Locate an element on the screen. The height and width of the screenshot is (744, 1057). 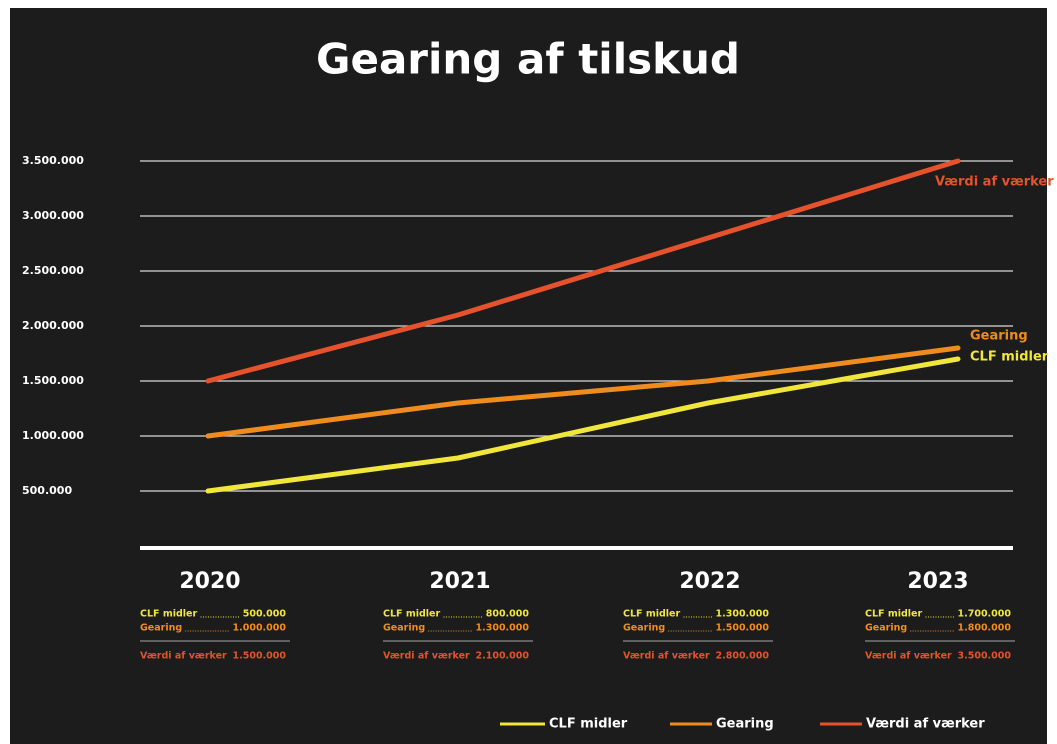
y-tick-label: 1.000.000 is located at coordinates (53, 435).